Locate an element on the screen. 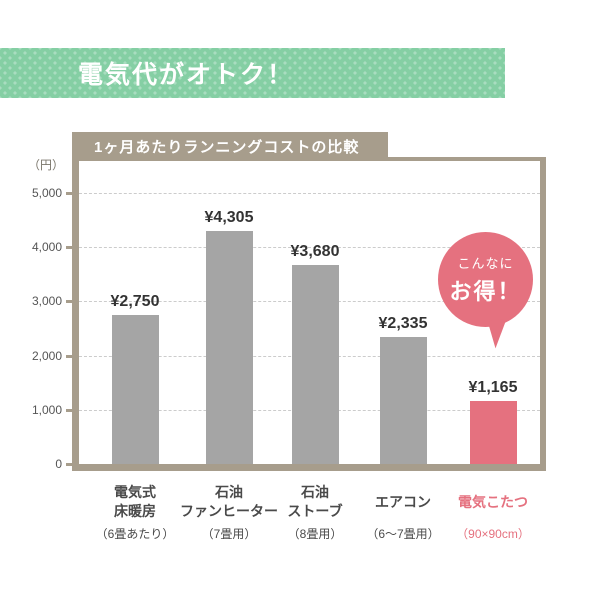 Image resolution: width=600 pixels, height=594 pixels. x-category-label: 石油ファンヒーター （7畳用） is located at coordinates (229, 512).